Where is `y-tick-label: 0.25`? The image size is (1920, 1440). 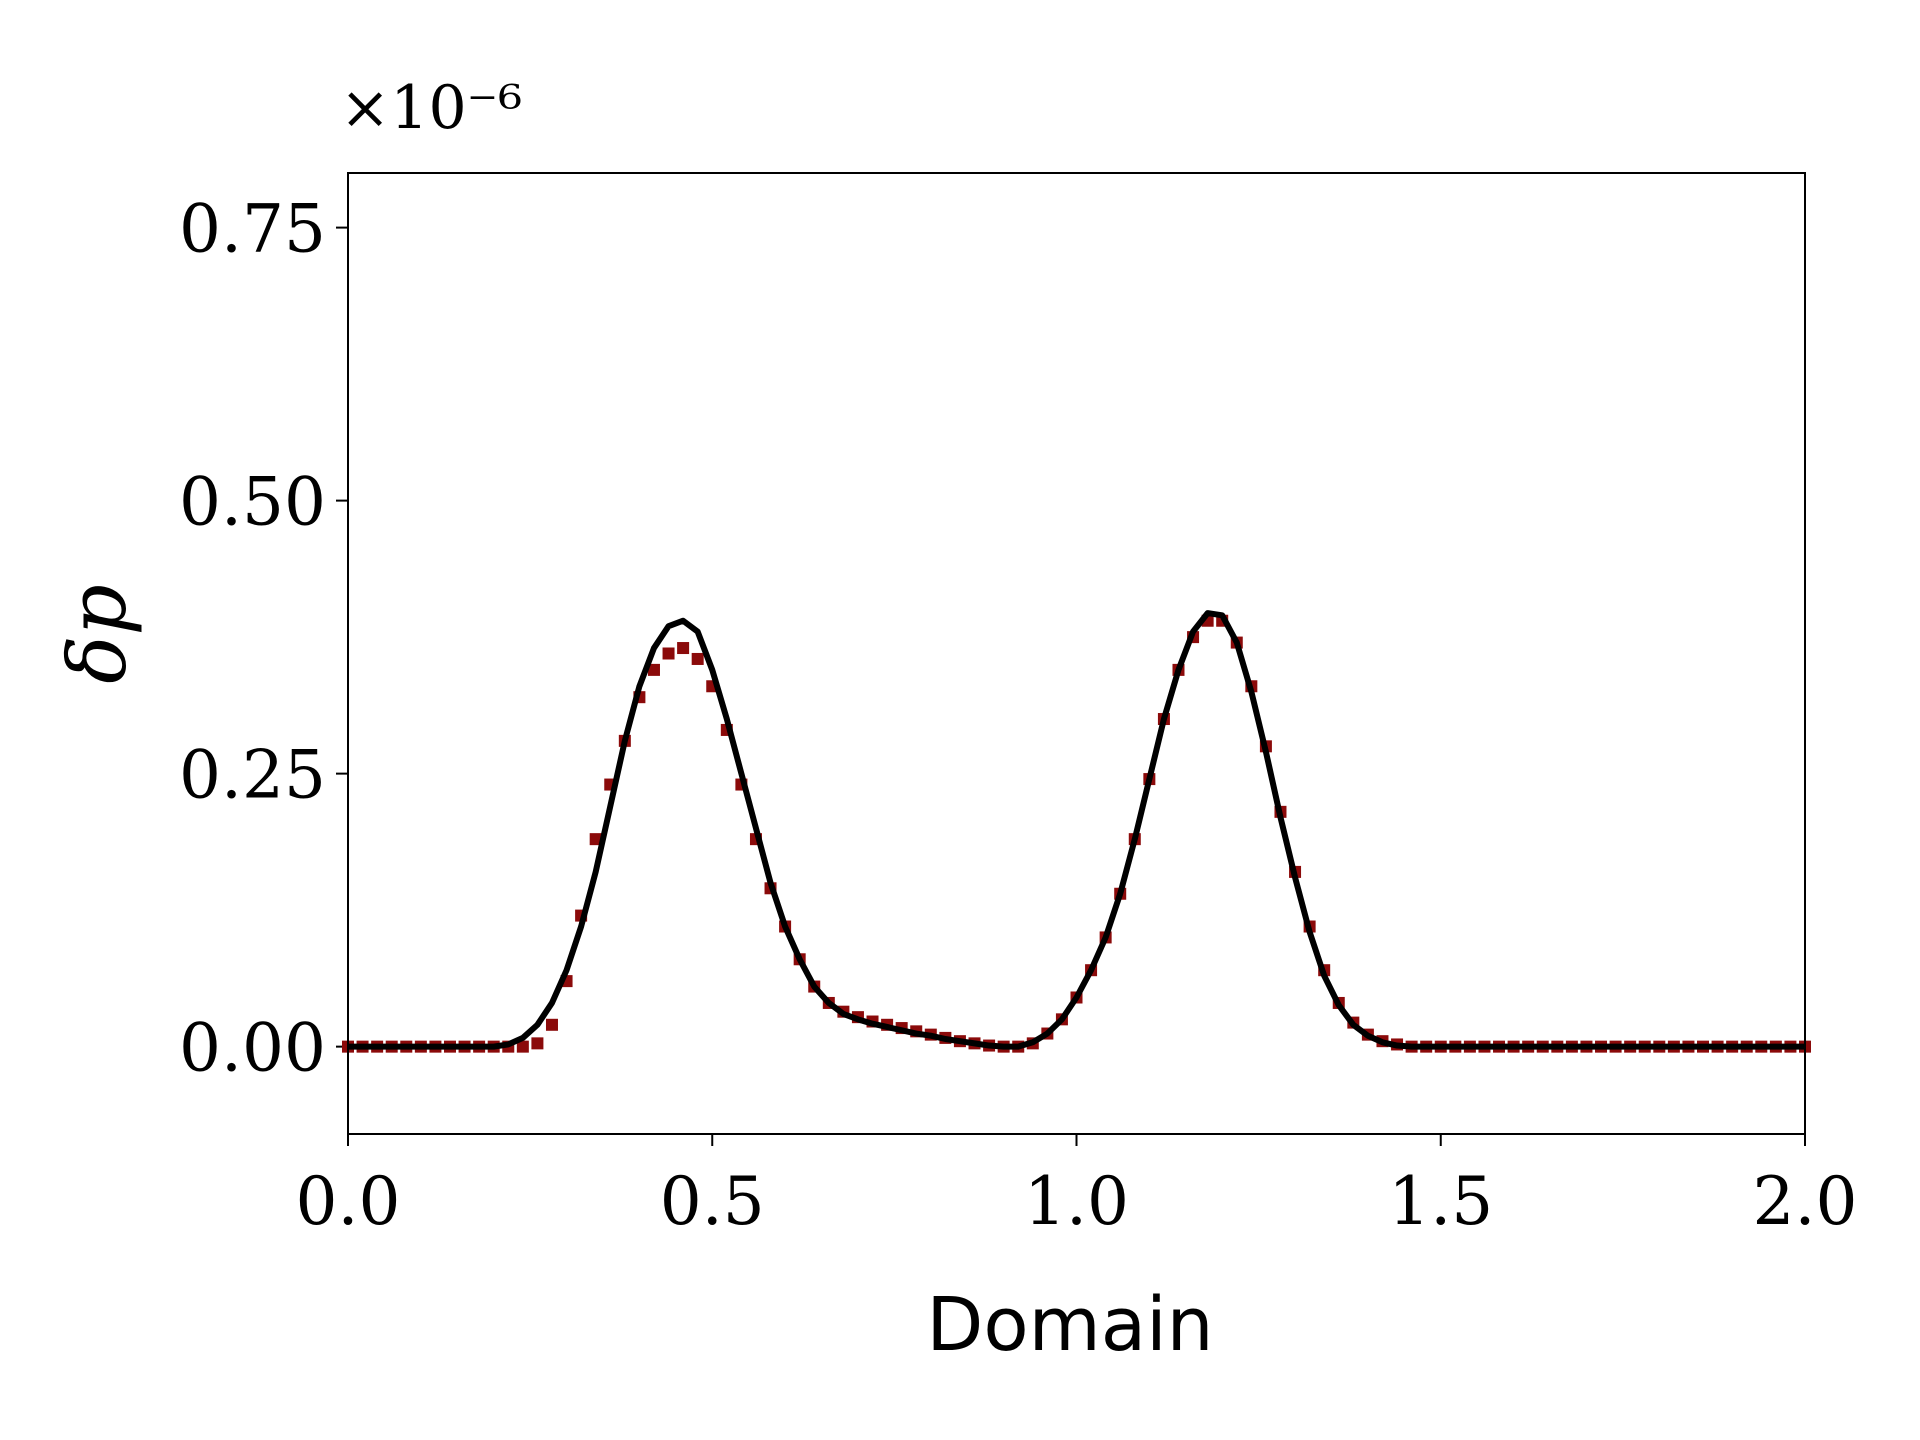
y-tick-label: 0.25 is located at coordinates (252, 775).